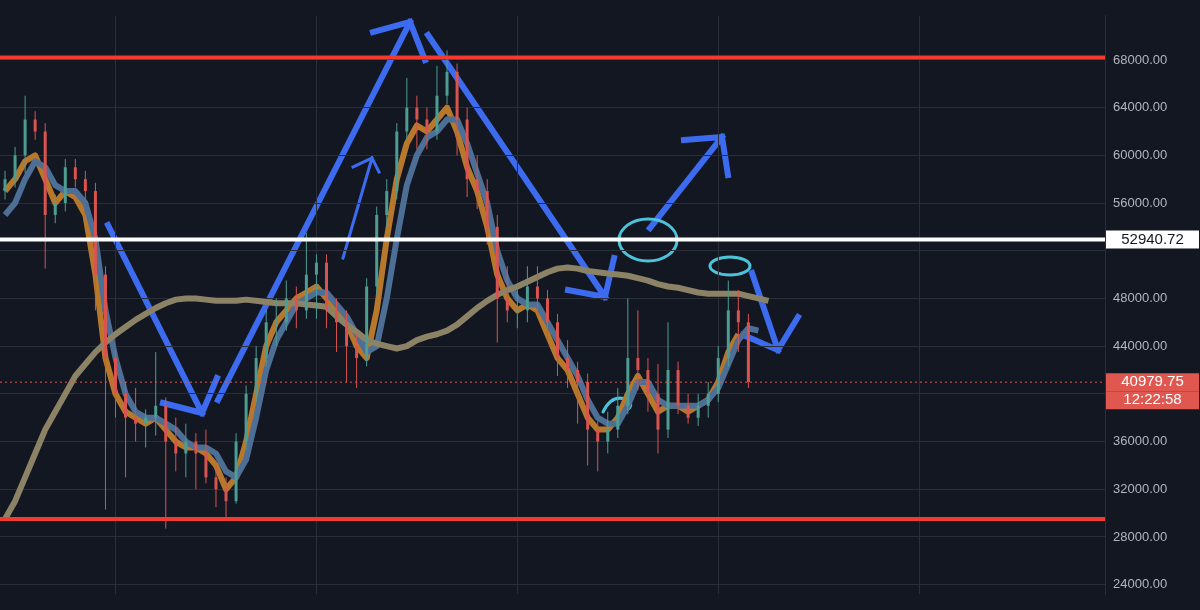 The height and width of the screenshot is (610, 1200). I want to click on y-tick-label: 24000.00, so click(1140, 584).